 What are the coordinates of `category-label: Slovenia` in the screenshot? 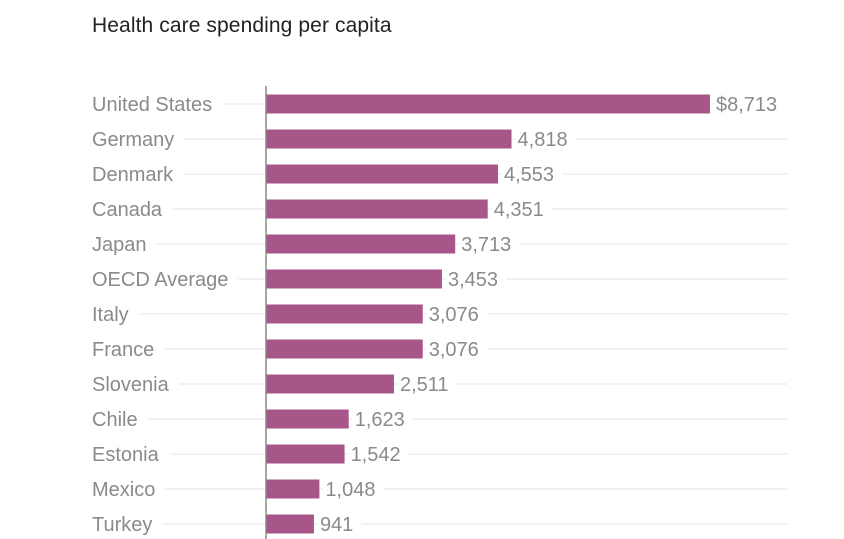 It's located at (131, 385).